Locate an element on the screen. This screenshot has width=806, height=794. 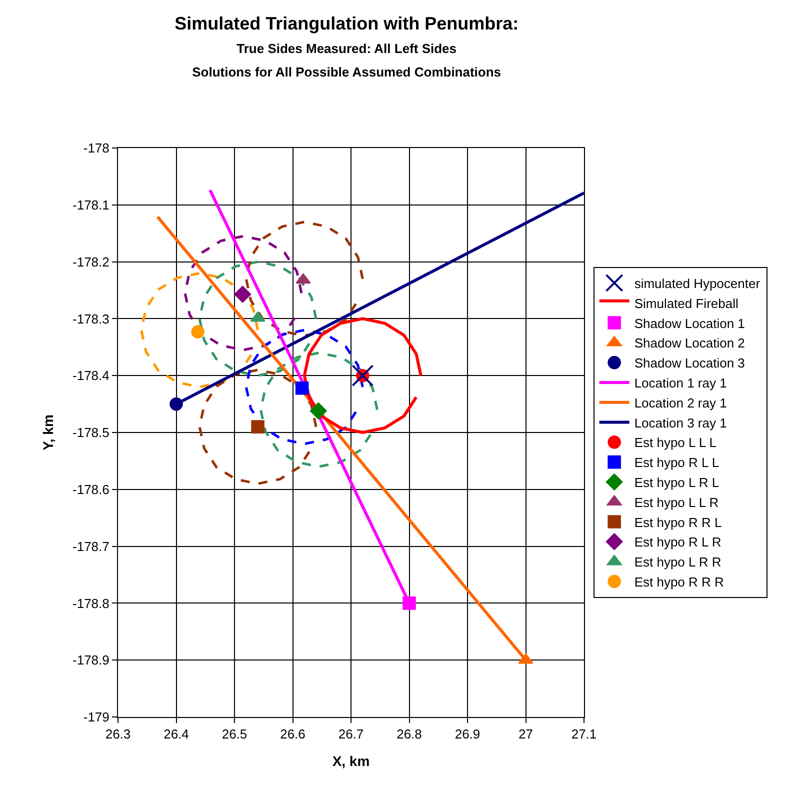
y-tick-label: -178 is located at coordinates (96, 148).